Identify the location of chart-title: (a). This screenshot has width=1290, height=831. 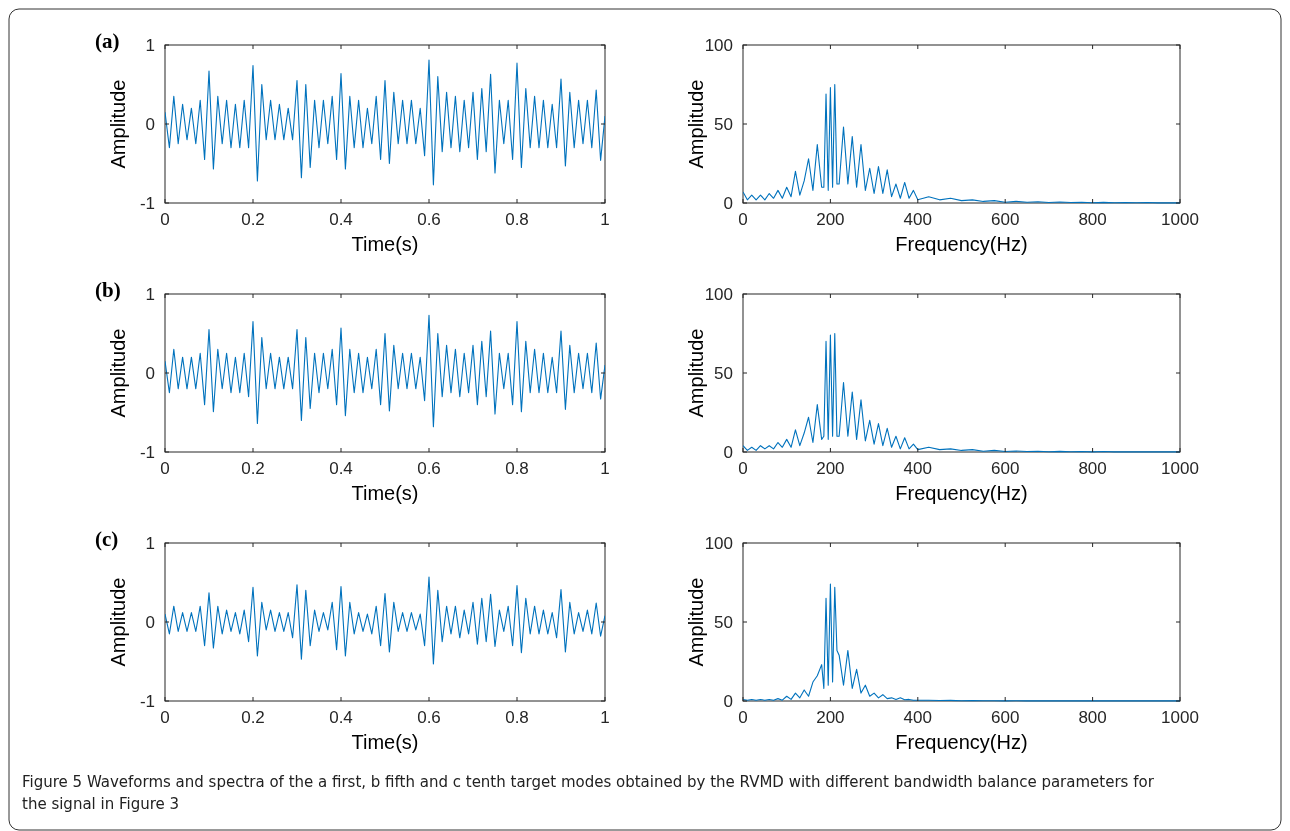
(107, 41).